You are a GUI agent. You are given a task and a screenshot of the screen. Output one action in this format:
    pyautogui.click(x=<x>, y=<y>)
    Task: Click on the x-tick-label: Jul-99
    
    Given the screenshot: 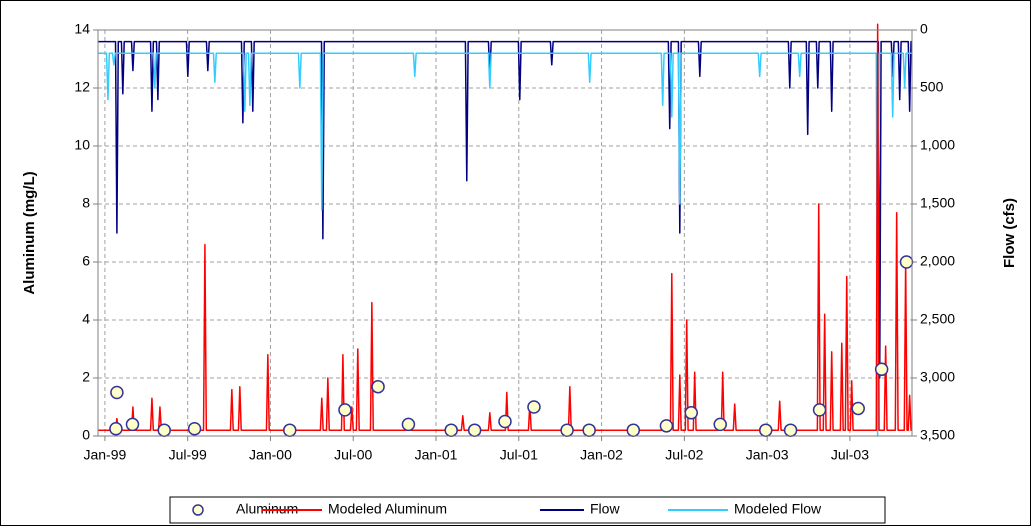 What is the action you would take?
    pyautogui.click(x=188, y=455)
    